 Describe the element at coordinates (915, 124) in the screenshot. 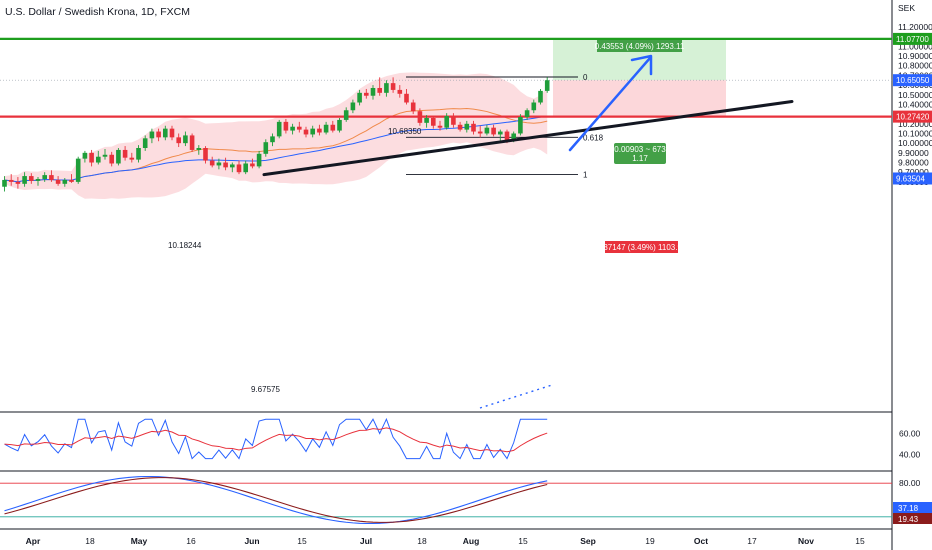

I see `price-tick-label: 10.20000` at that location.